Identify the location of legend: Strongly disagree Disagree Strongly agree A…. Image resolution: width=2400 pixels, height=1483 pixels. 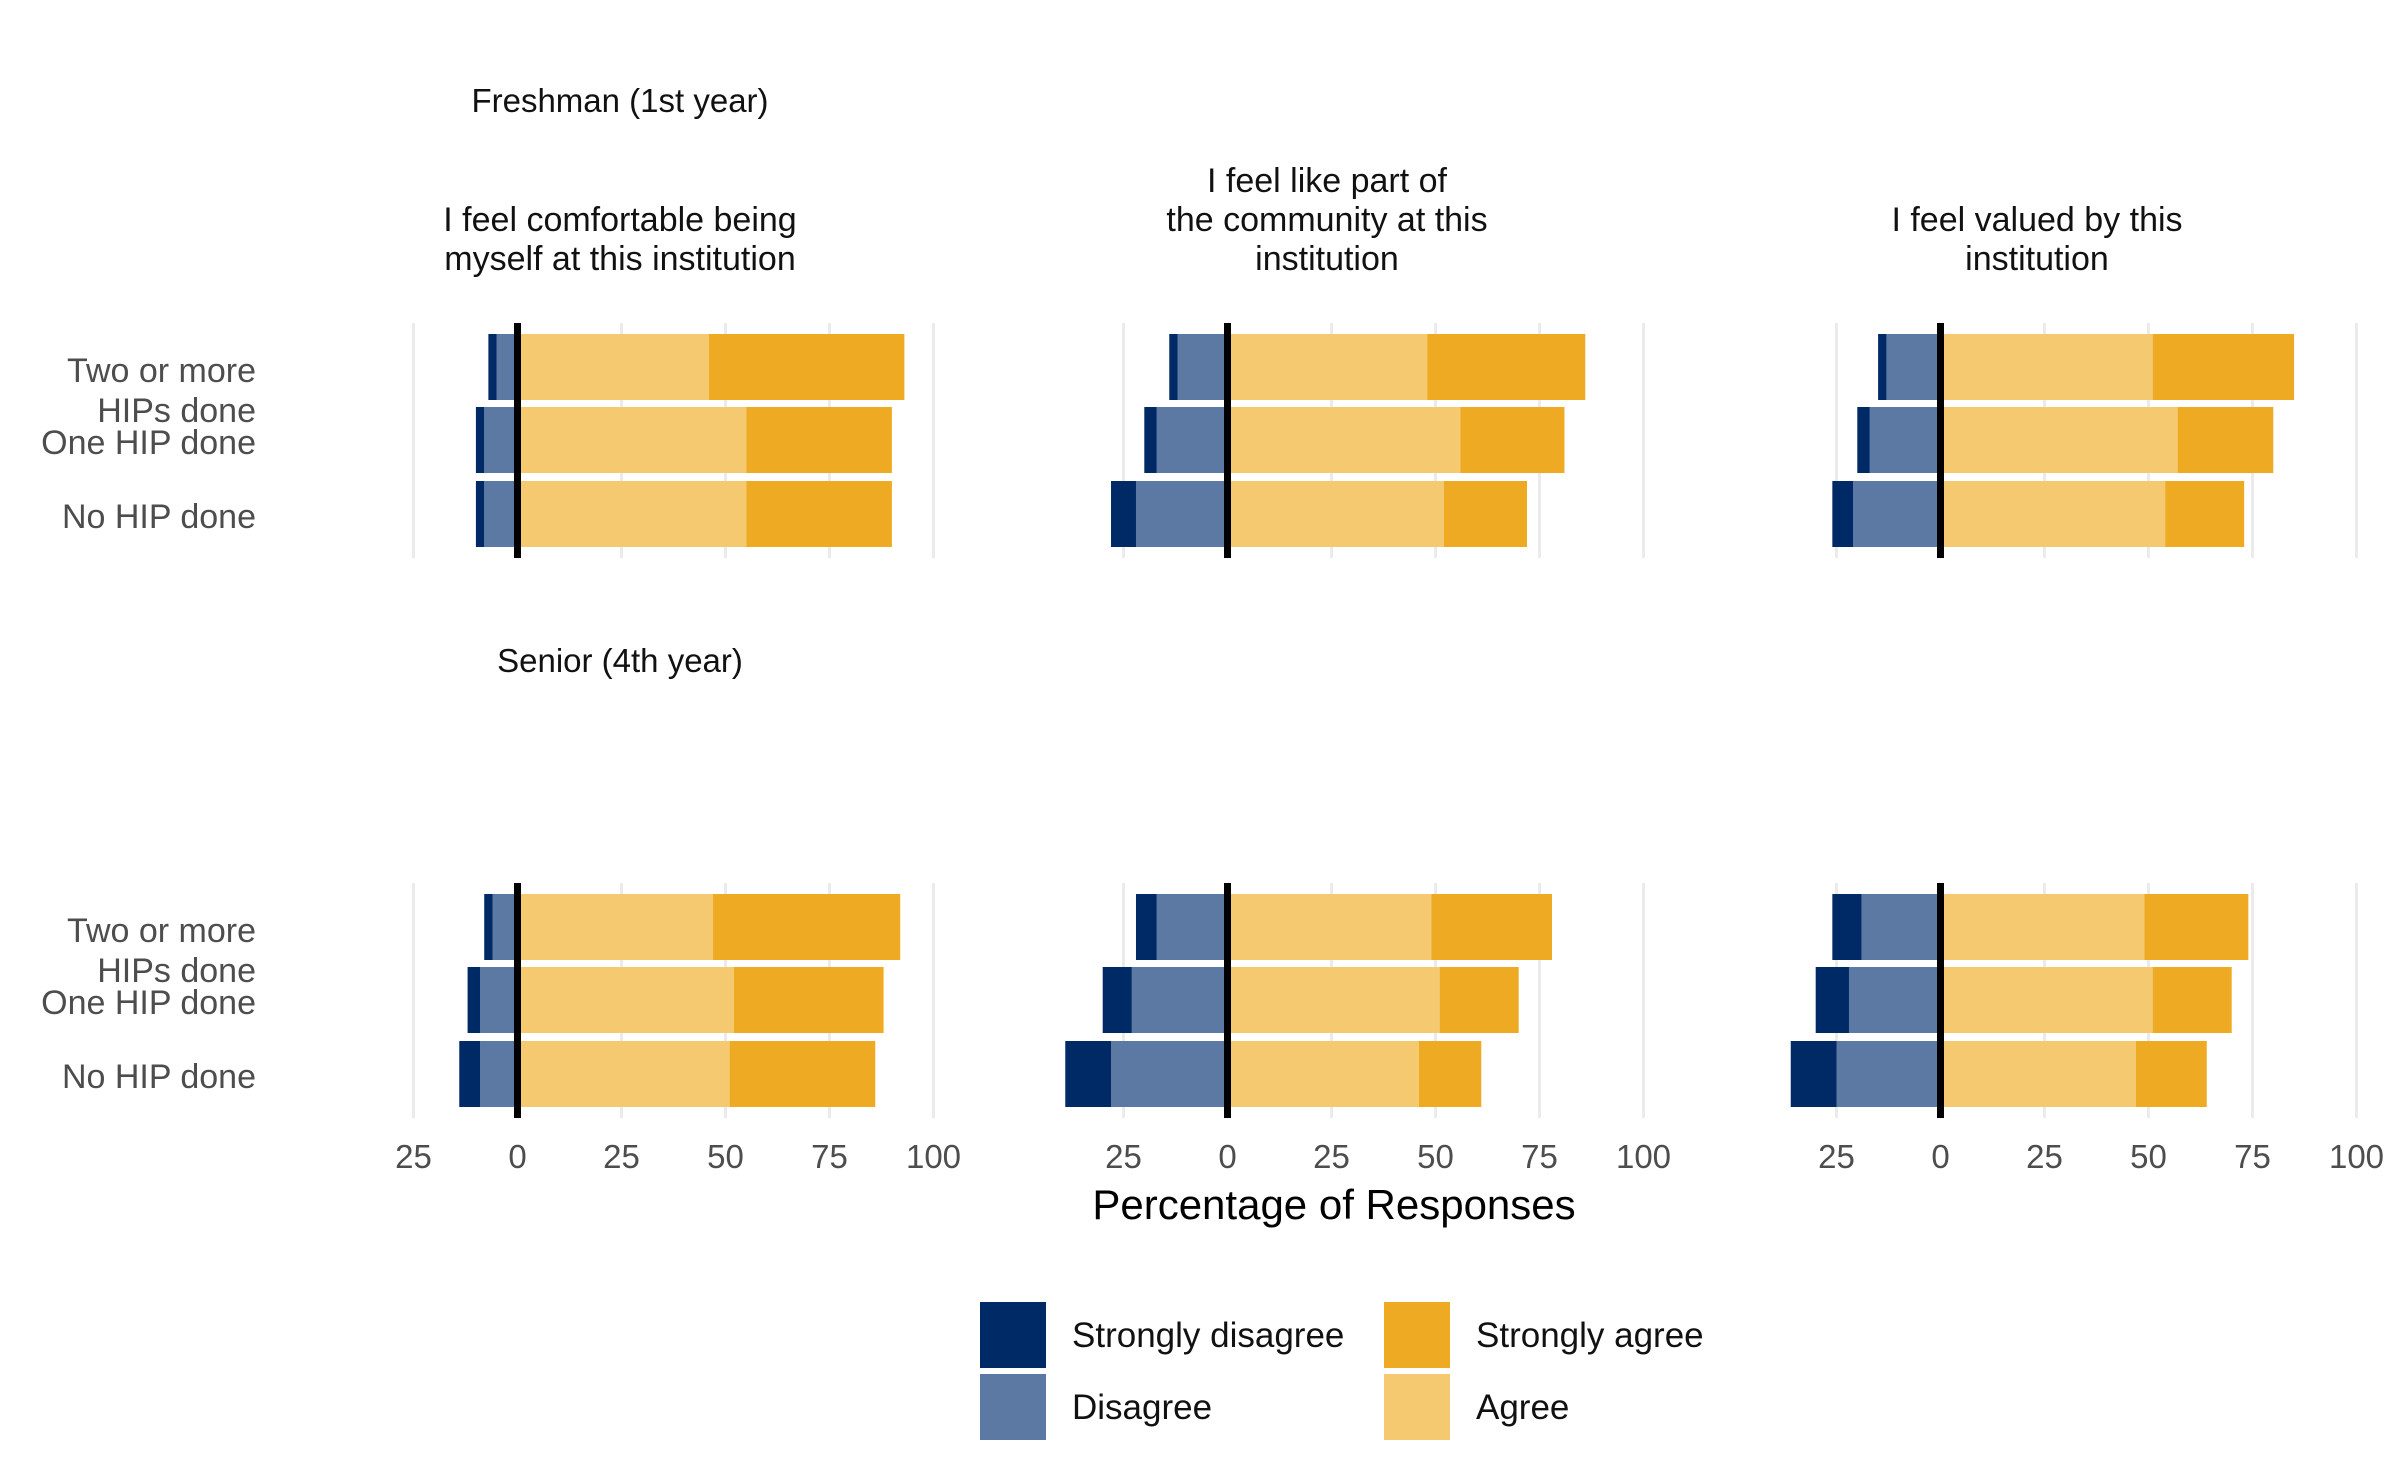
(1342, 1371).